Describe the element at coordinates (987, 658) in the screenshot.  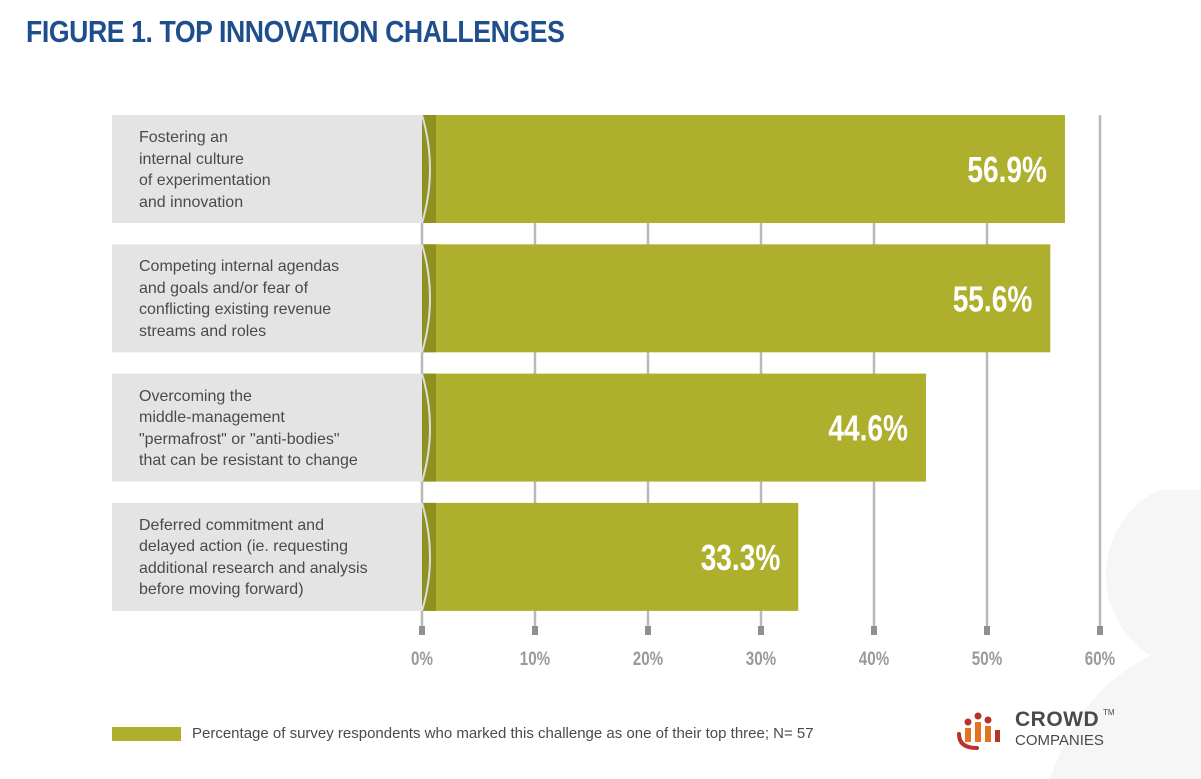
I see `tick-label: 50%` at that location.